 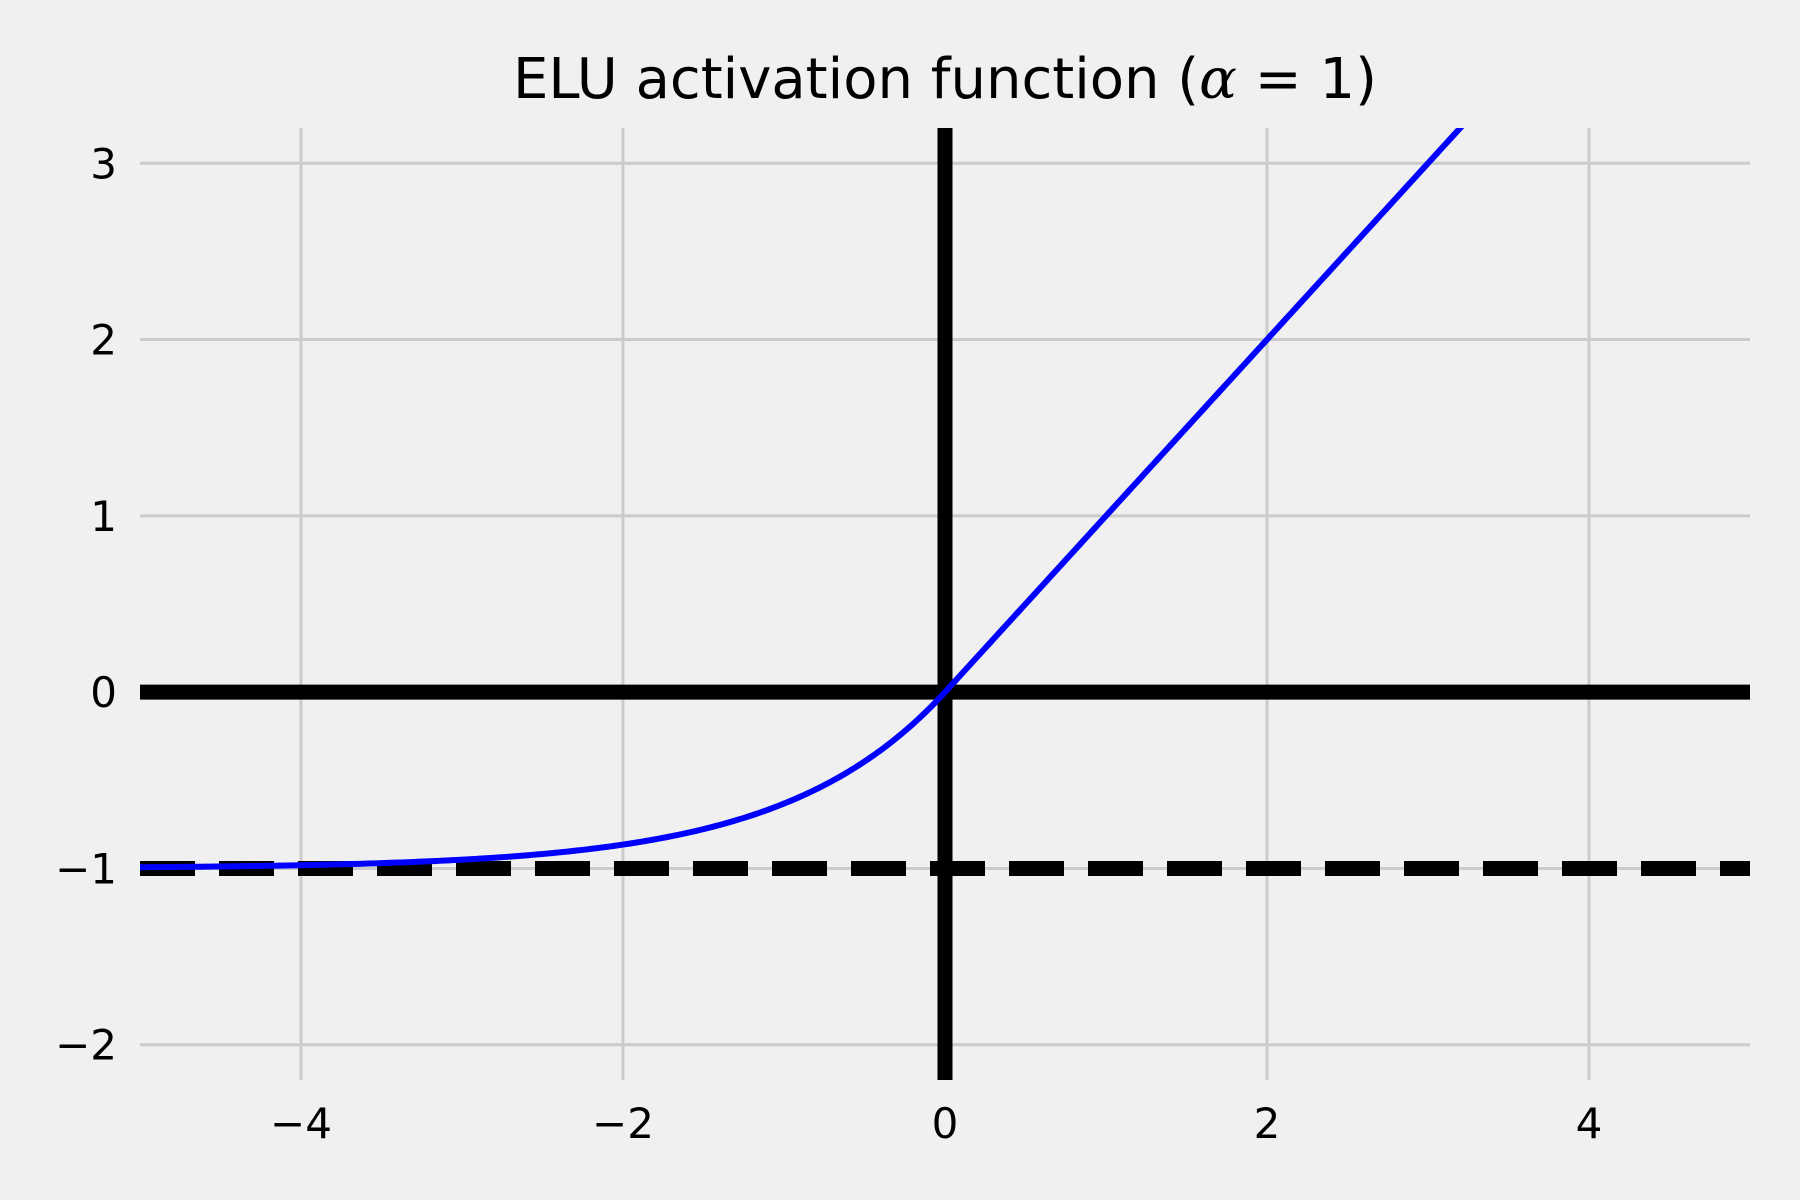 I want to click on y-tick-label: 0, so click(x=103, y=692).